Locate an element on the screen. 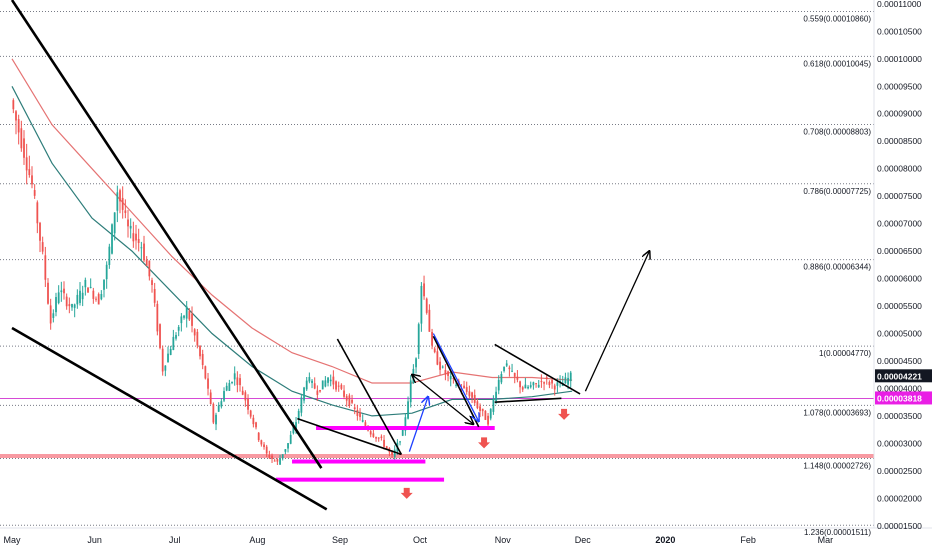 This screenshot has height=555, width=932. magenta-zone-lower is located at coordinates (360, 479).